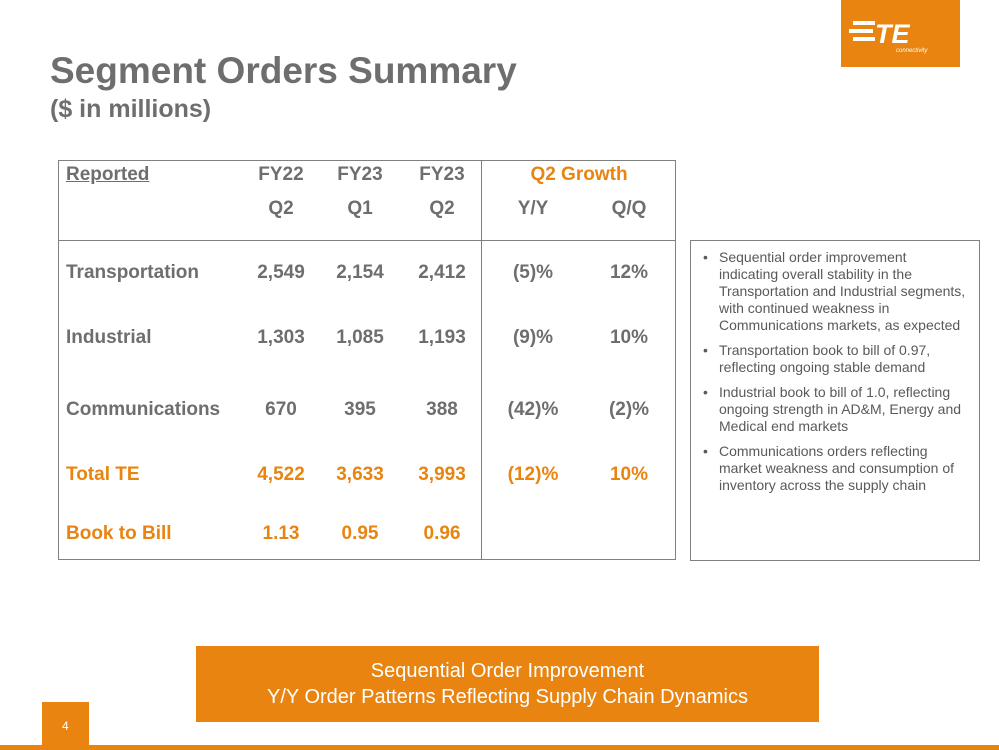 The height and width of the screenshot is (750, 999). What do you see at coordinates (360, 533) in the screenshot?
I see `table-cell: 0.95` at bounding box center [360, 533].